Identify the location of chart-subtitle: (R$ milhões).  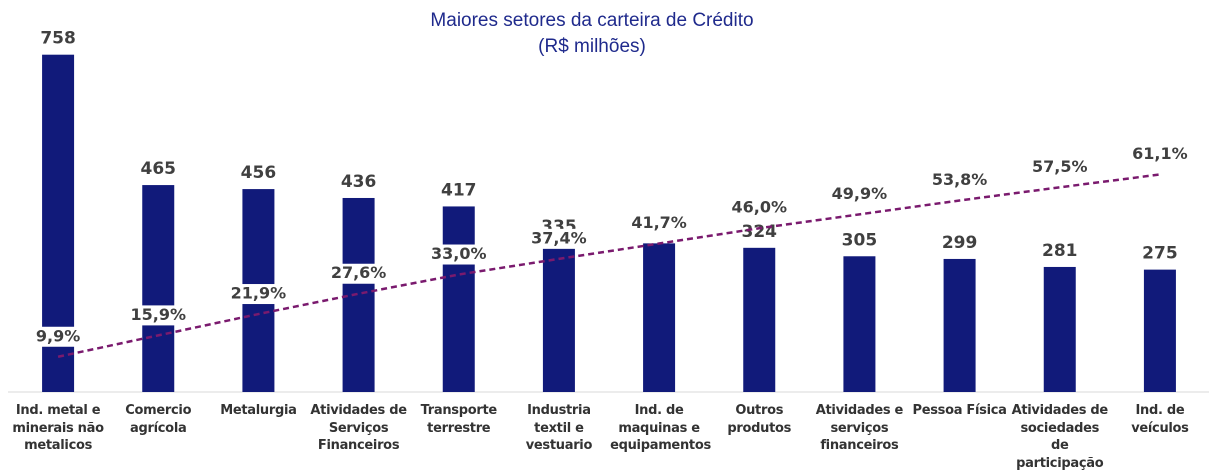
(592, 46).